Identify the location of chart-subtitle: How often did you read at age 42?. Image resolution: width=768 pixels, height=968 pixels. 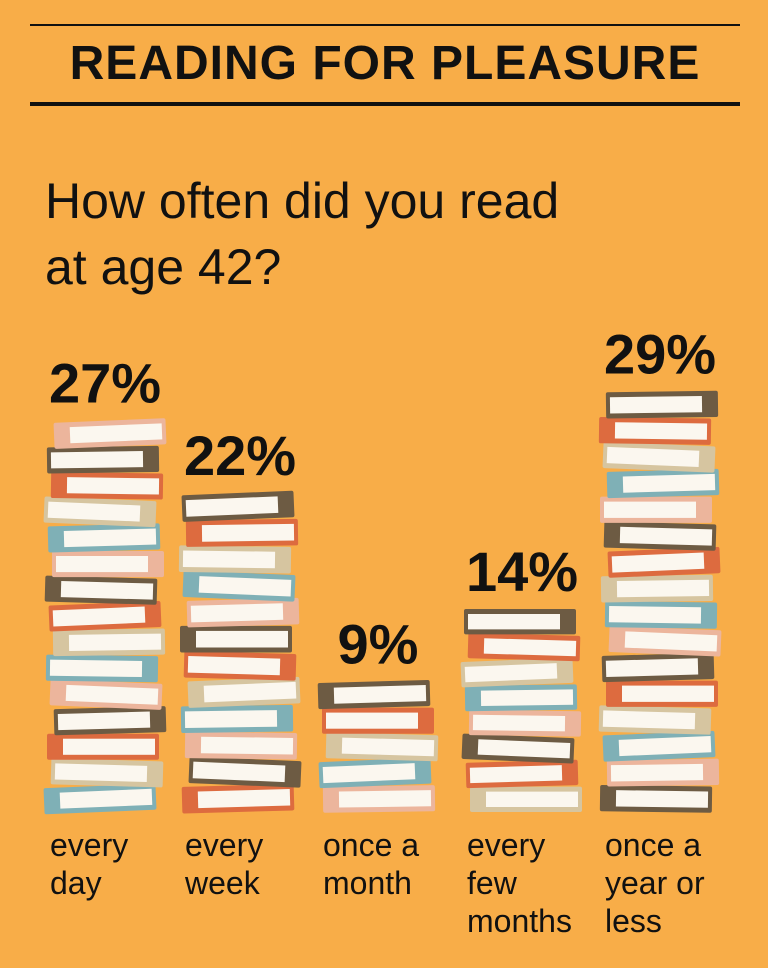
(302, 234).